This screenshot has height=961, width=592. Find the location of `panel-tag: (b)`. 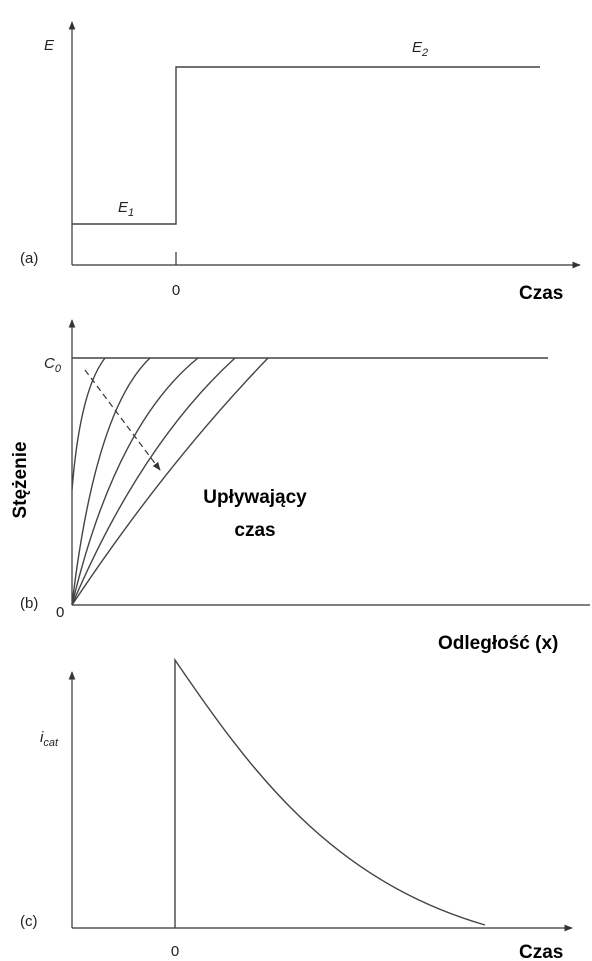

panel-tag: (b) is located at coordinates (29, 603).